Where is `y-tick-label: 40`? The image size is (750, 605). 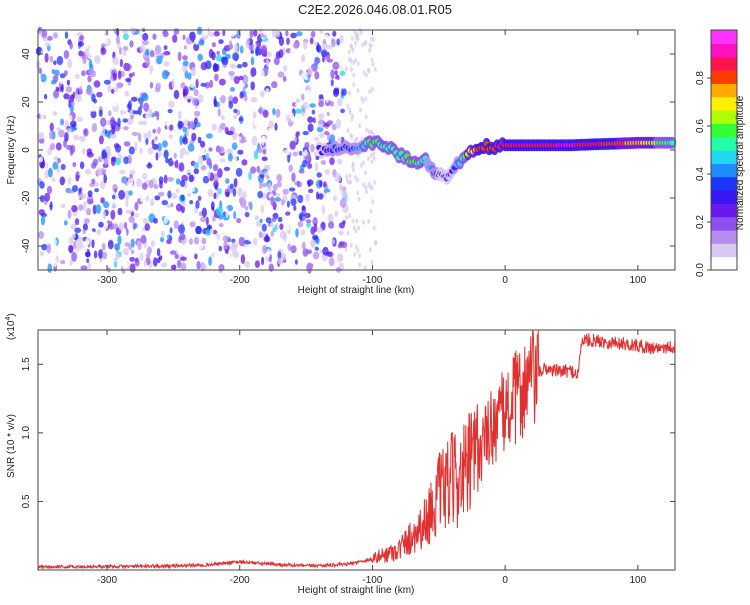
y-tick-label: 40 is located at coordinates (26, 54).